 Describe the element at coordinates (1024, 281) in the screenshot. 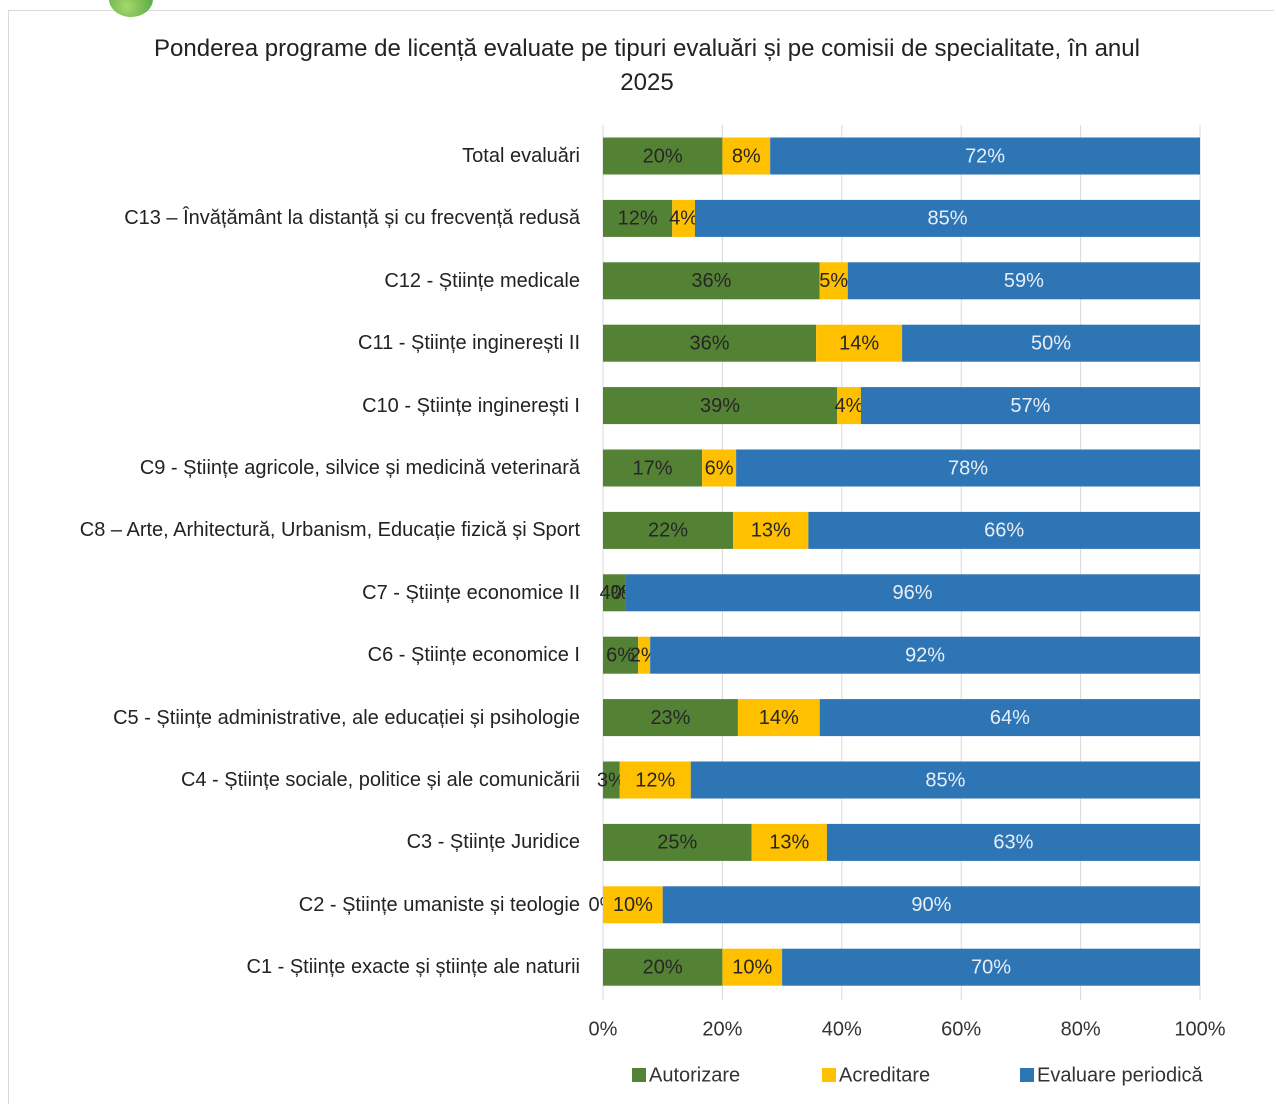

I see `data-label: 59%` at that location.